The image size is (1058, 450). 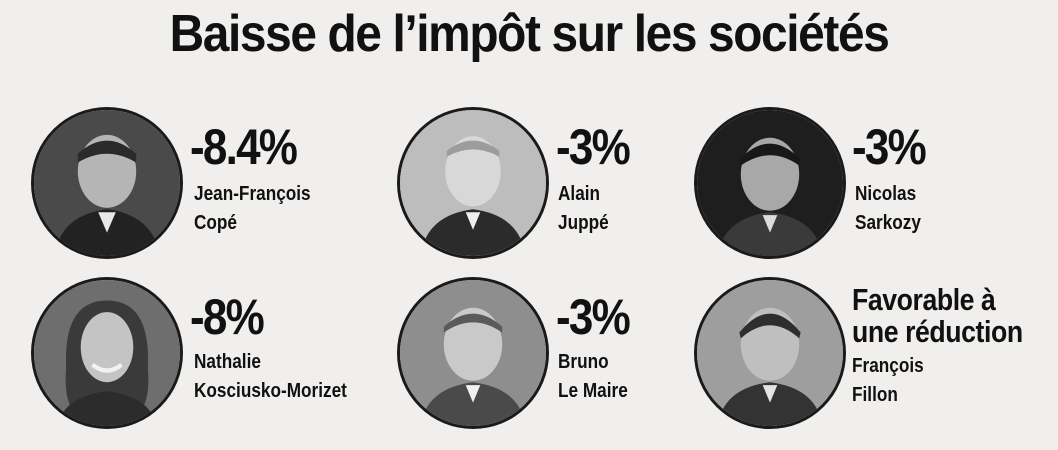 What do you see at coordinates (924, 299) in the screenshot?
I see `position-line-1: Favorable à` at bounding box center [924, 299].